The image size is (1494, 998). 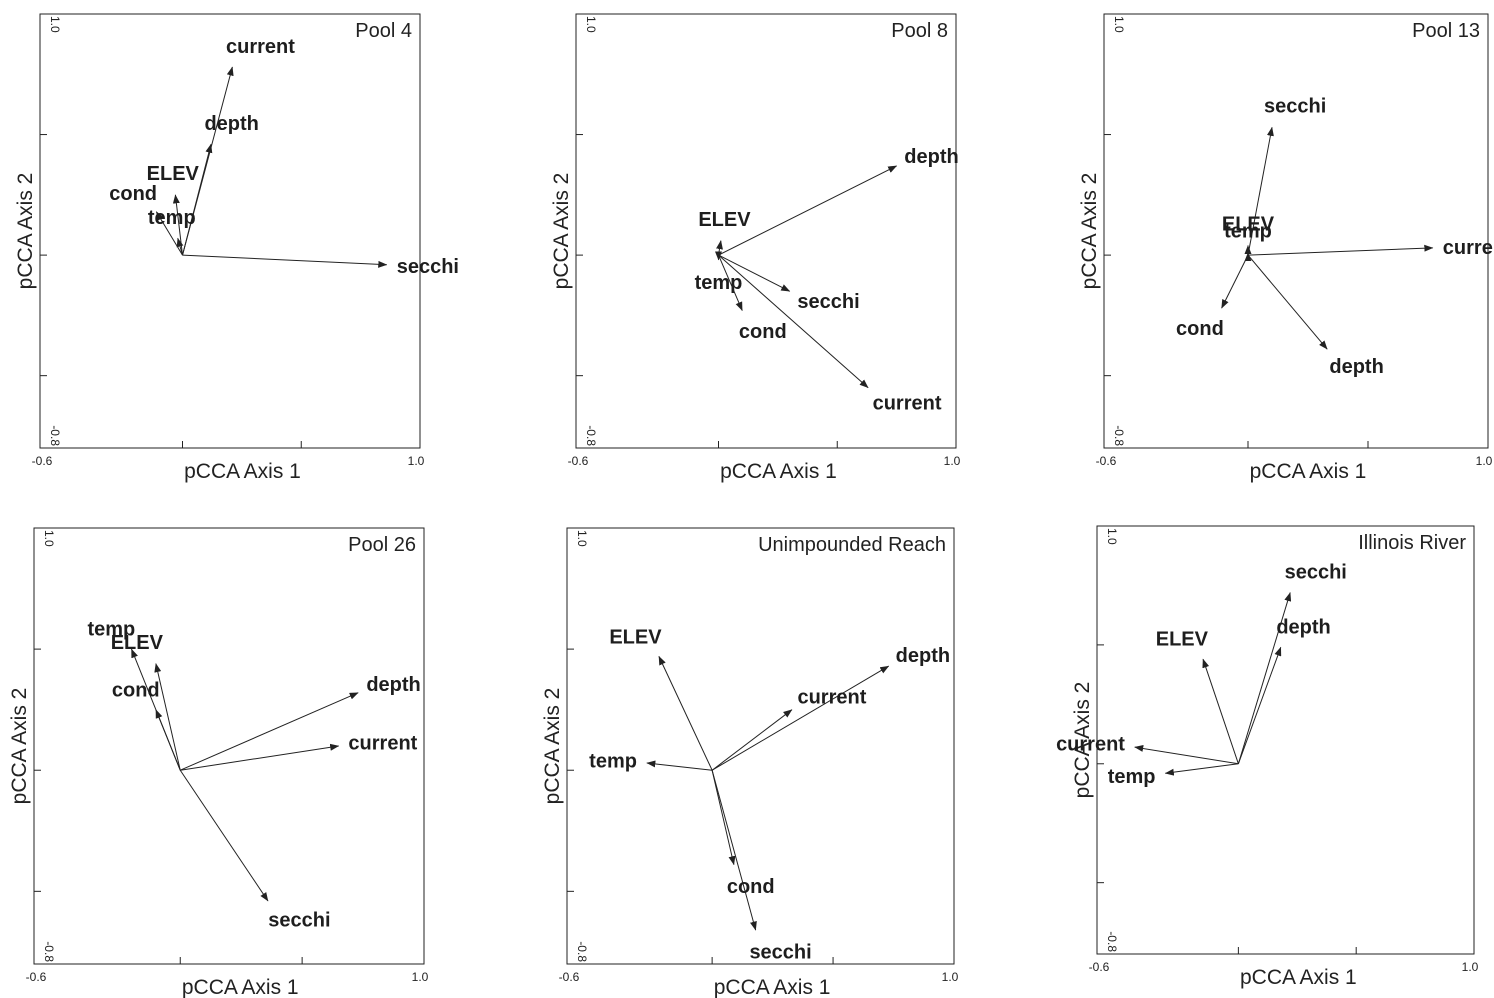 I want to click on panel-title: Unimpounded Reach, so click(x=852, y=545).